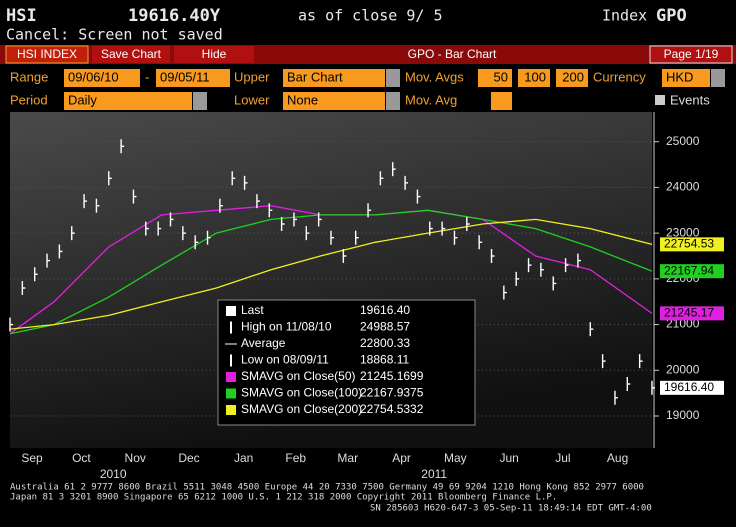 The width and height of the screenshot is (736, 527). I want to click on legend-label: Last, so click(252, 310).